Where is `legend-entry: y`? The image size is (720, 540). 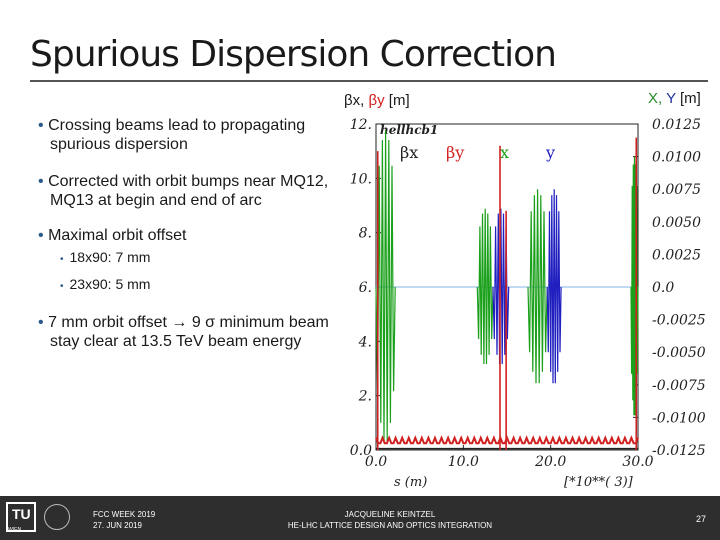
legend-entry: y is located at coordinates (550, 152).